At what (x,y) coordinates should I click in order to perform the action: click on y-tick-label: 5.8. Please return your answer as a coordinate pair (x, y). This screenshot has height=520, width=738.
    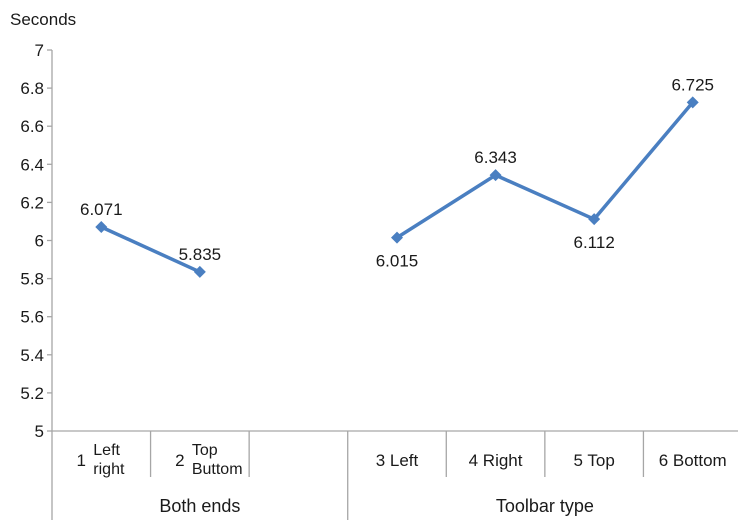
    Looking at the image, I should click on (32, 279).